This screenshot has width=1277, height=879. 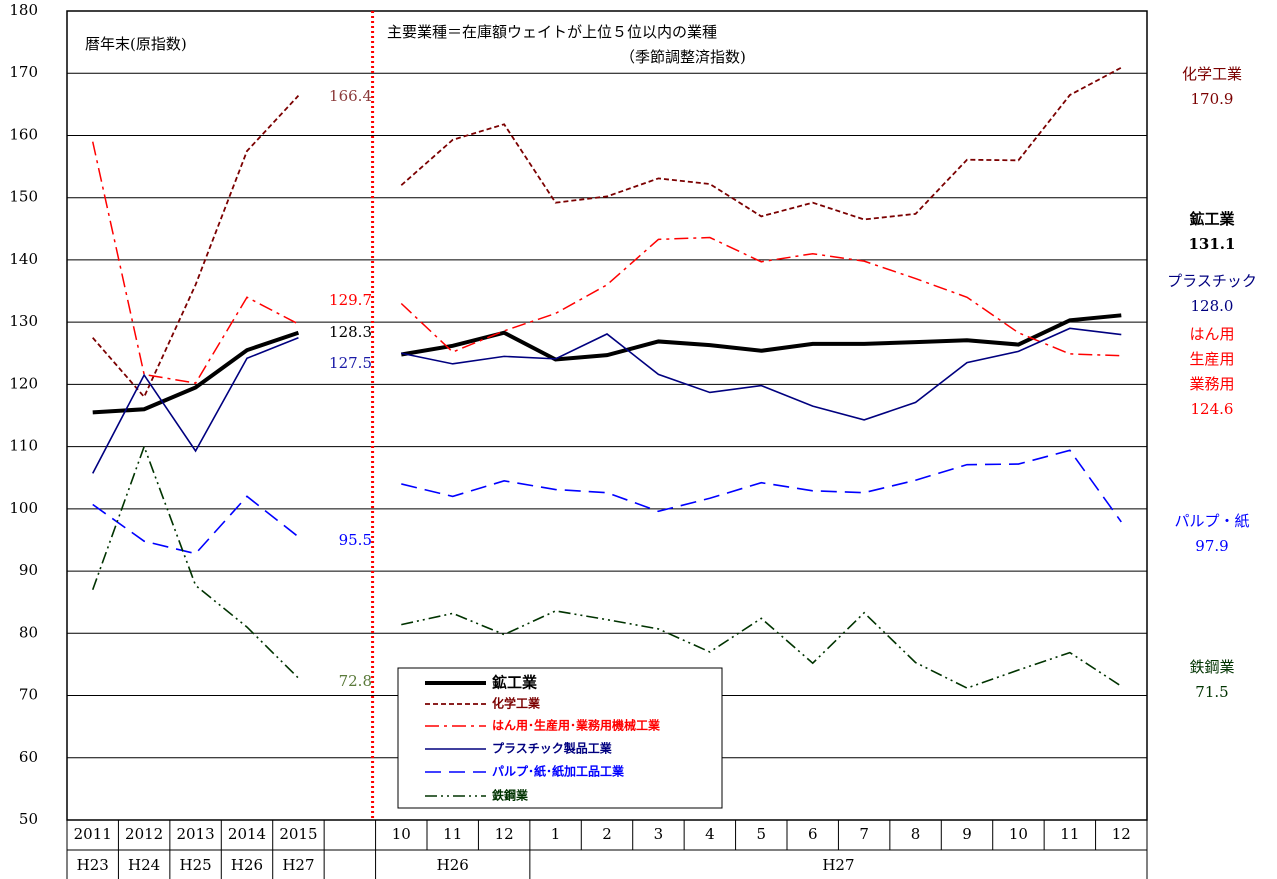 I want to click on series-end-label: パルプ・紙, so click(x=1211, y=521).